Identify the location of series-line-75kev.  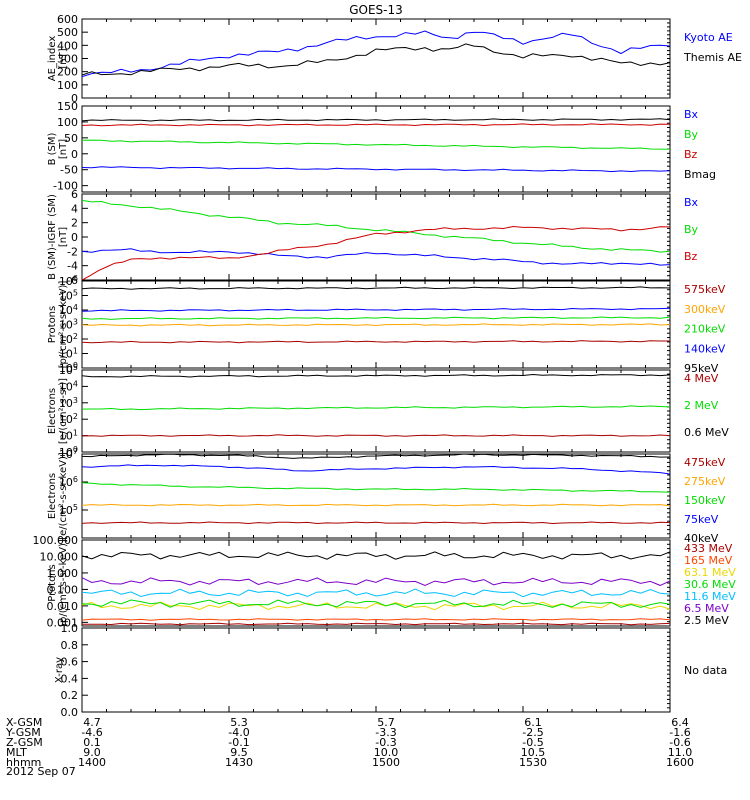
(376, 469).